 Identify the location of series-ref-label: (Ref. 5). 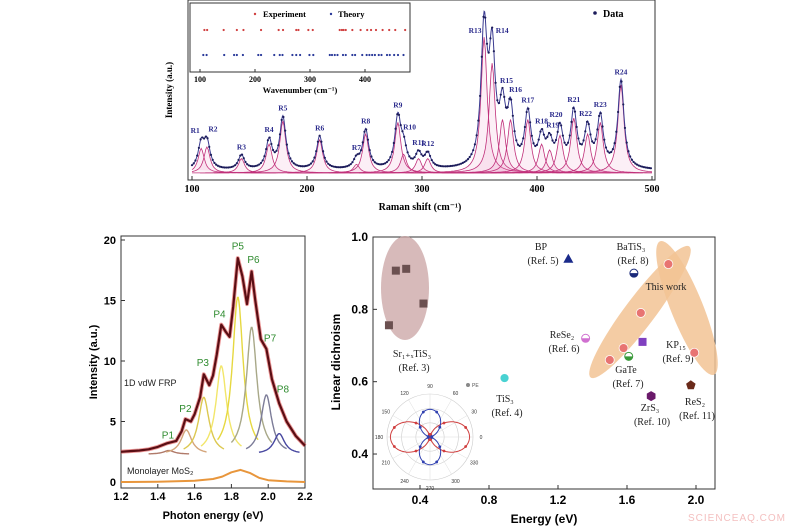
(542, 261).